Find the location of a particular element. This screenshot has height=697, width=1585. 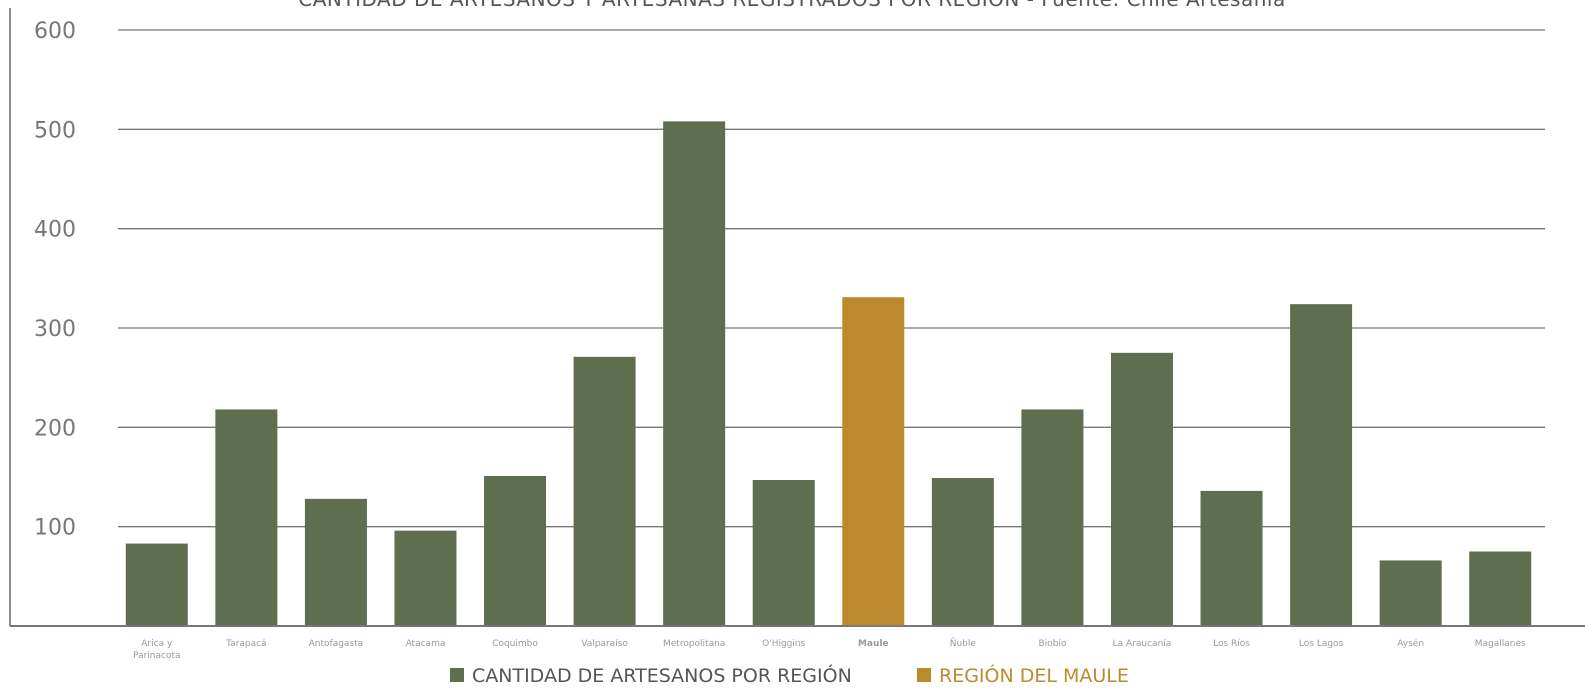

y-tick-label: 500 is located at coordinates (55, 130).